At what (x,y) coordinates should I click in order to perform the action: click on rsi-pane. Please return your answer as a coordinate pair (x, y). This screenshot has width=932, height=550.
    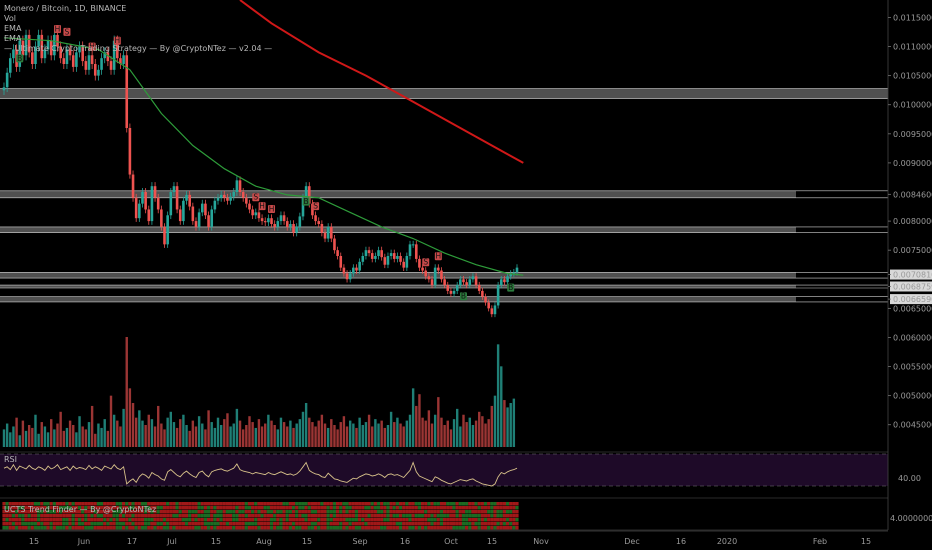
    Looking at the image, I should click on (444, 475).